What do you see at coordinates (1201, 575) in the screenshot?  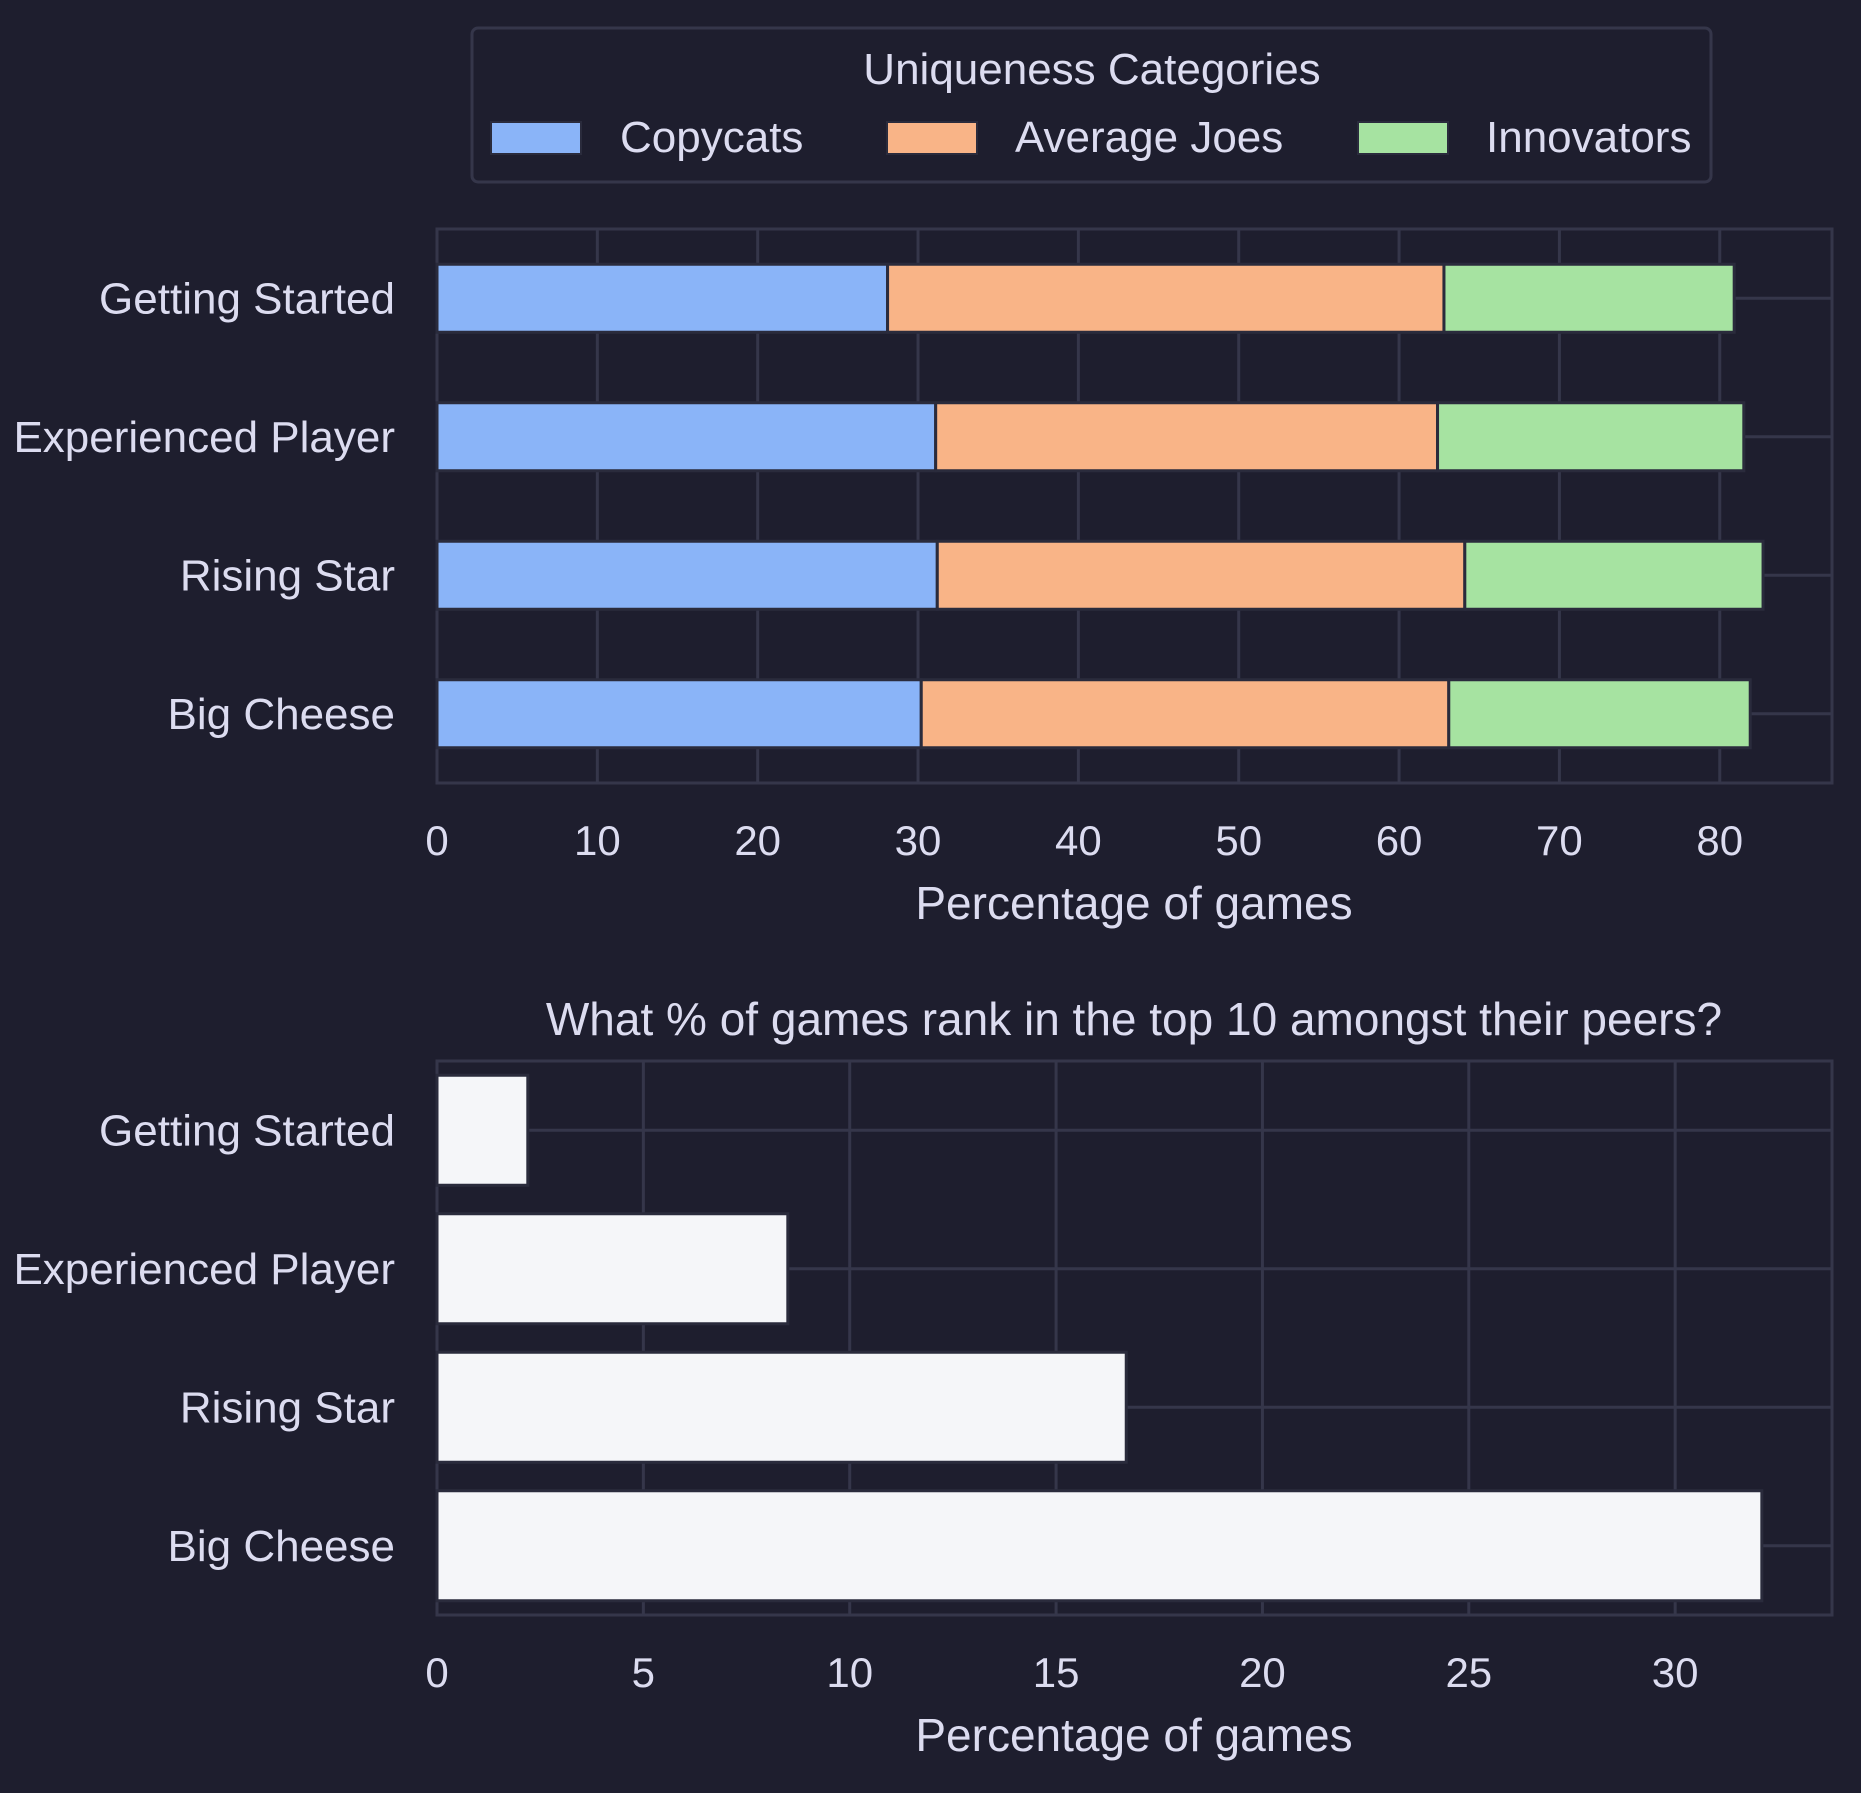 I see `bar-average-joes-rising-star` at bounding box center [1201, 575].